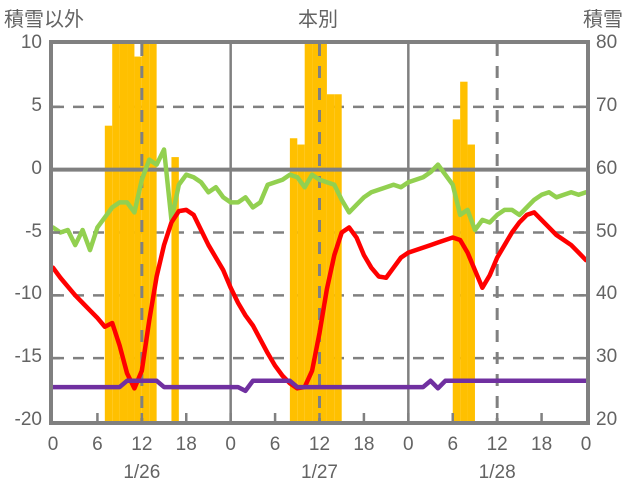 Image resolution: width=636 pixels, height=501 pixels. Describe the element at coordinates (607, 419) in the screenshot. I see `y-tick-right: 20` at that location.